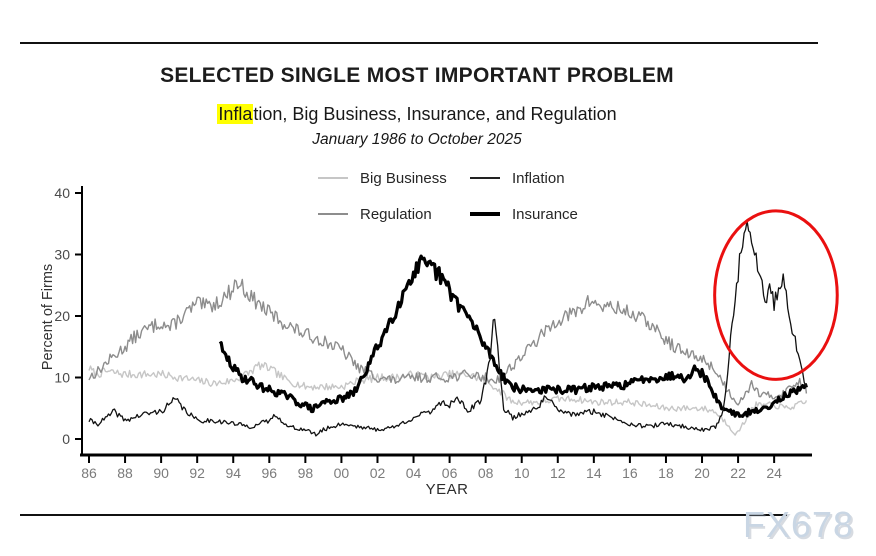 This screenshot has width=876, height=556. I want to click on x-tick-label: 14, so click(594, 473).